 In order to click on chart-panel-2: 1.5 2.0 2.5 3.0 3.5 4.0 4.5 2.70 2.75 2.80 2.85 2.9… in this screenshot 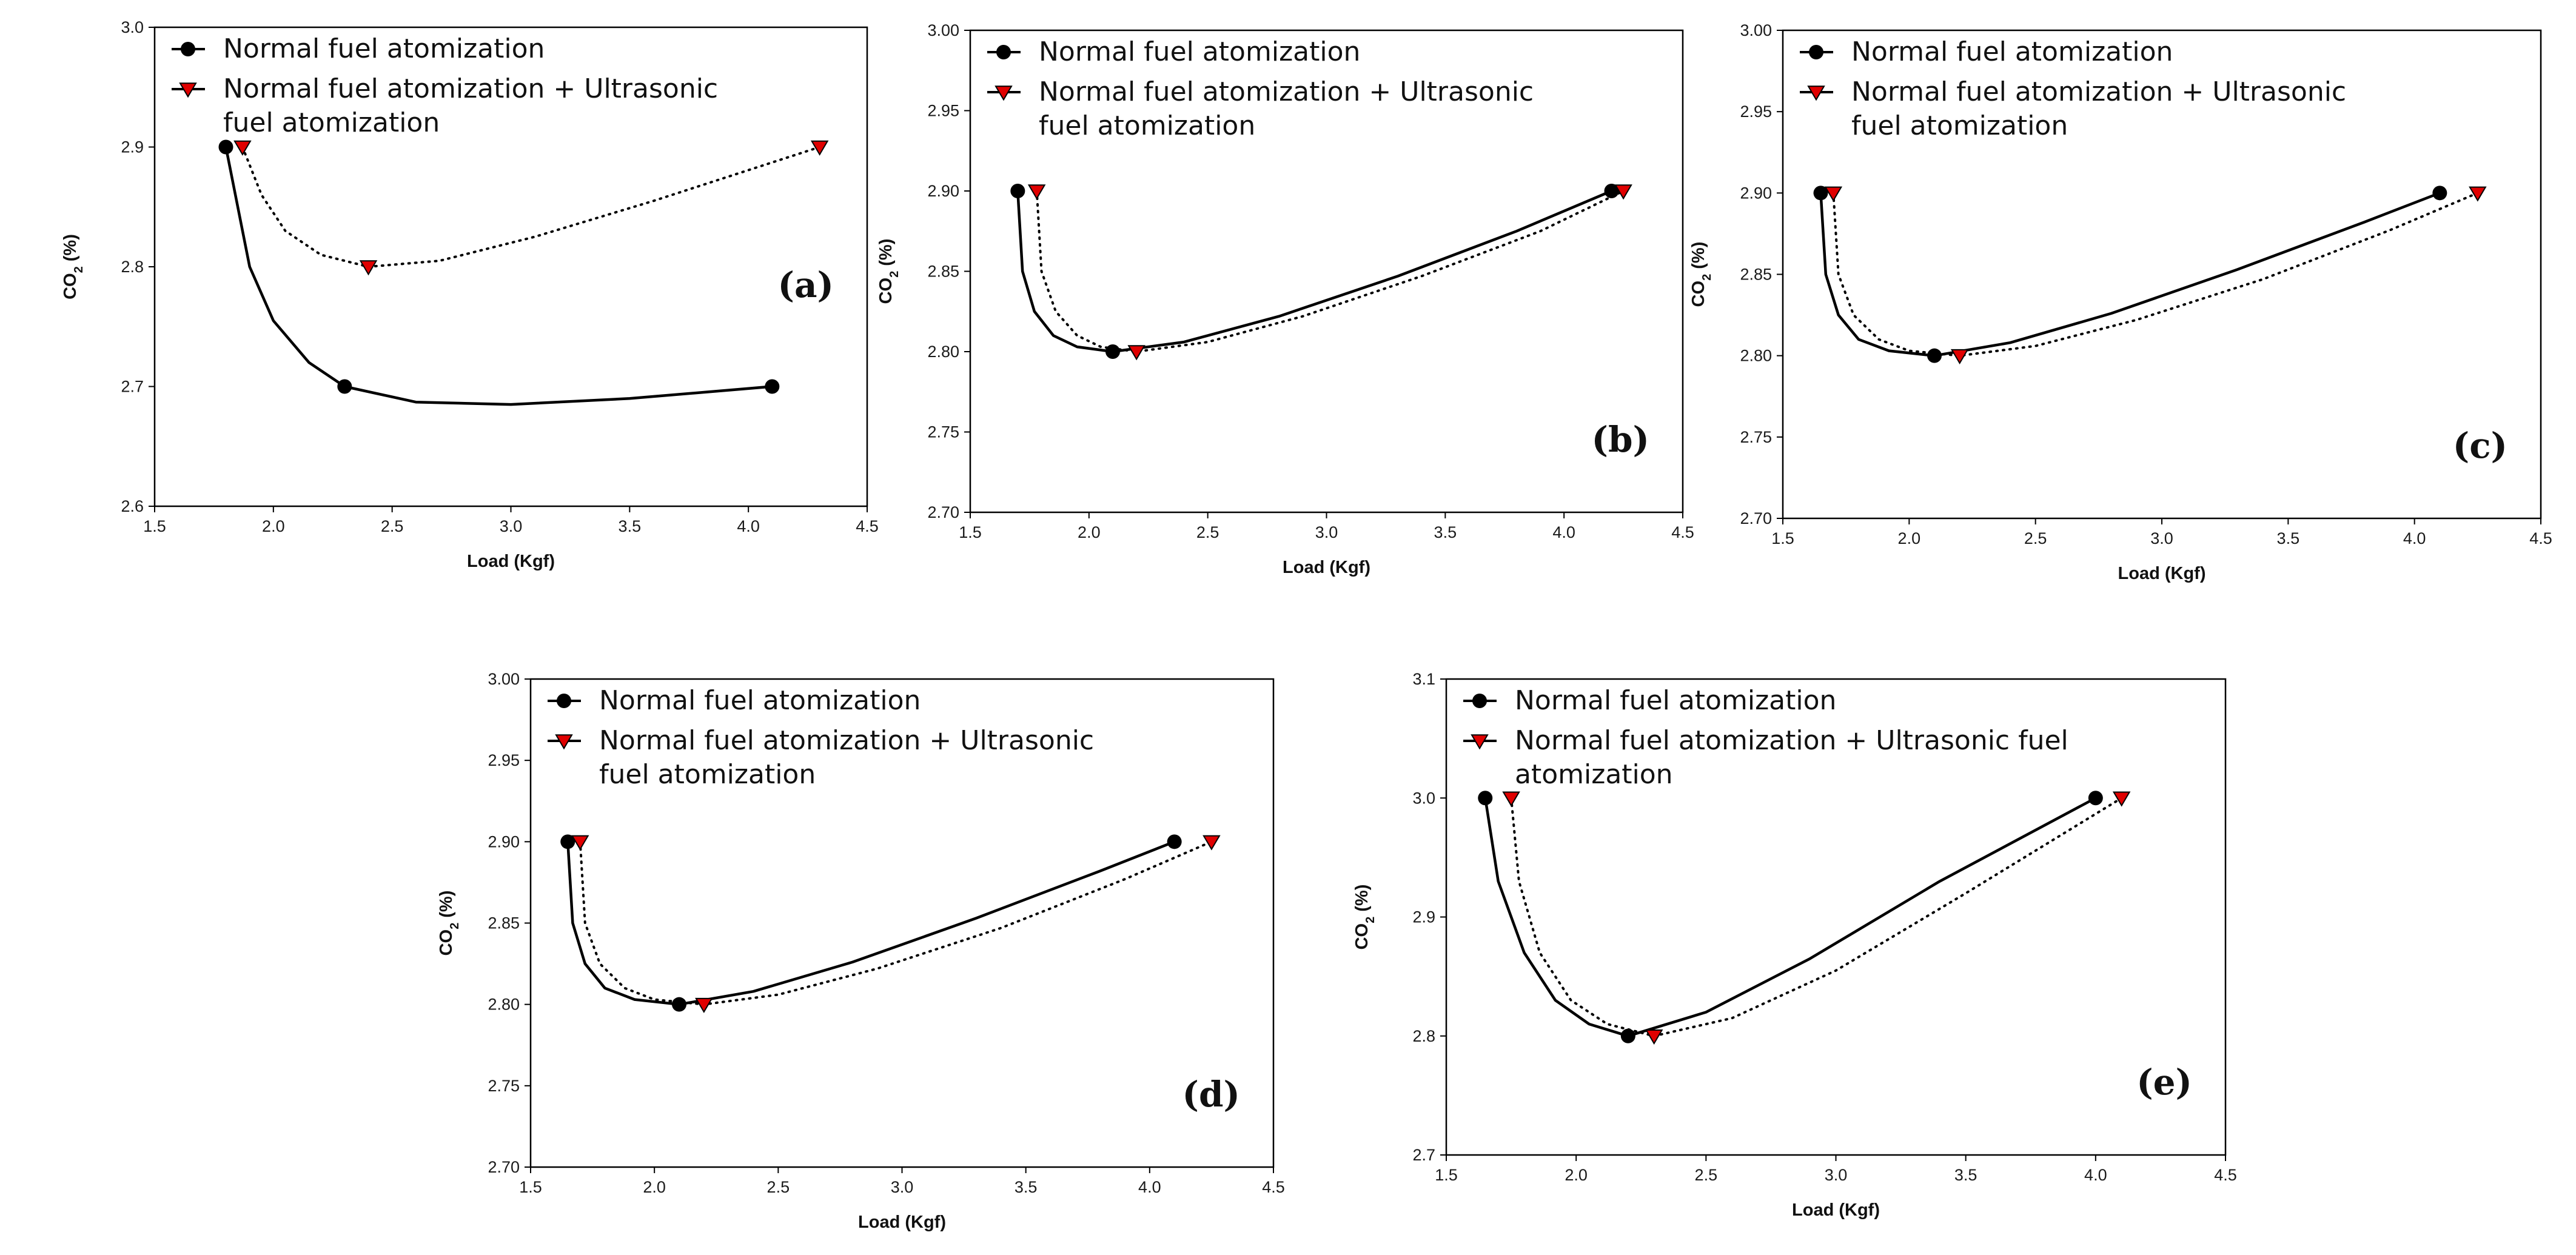, I will do `click(1285, 299)`.